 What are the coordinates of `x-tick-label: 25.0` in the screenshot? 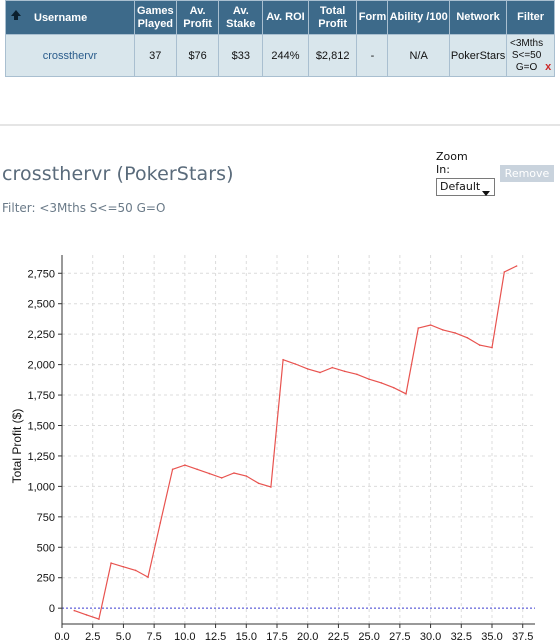 It's located at (368, 637).